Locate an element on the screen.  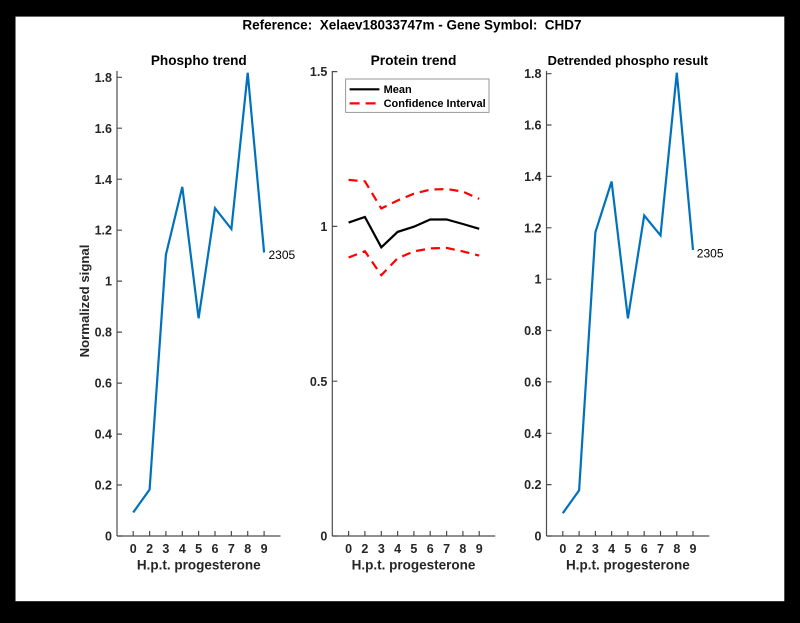
svg-text: Detrended phospho result is located at coordinates (628, 60).